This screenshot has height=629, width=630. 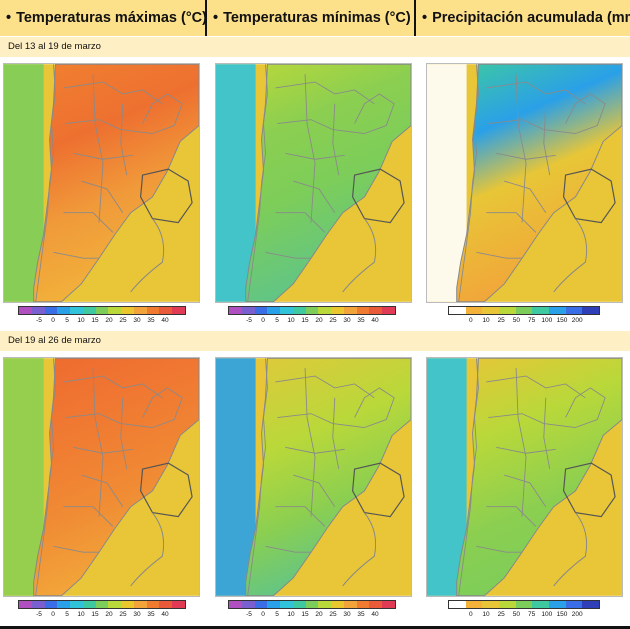 I want to click on header-min-temp: • Temperaturas mínimas (°C), so click(x=310, y=18).